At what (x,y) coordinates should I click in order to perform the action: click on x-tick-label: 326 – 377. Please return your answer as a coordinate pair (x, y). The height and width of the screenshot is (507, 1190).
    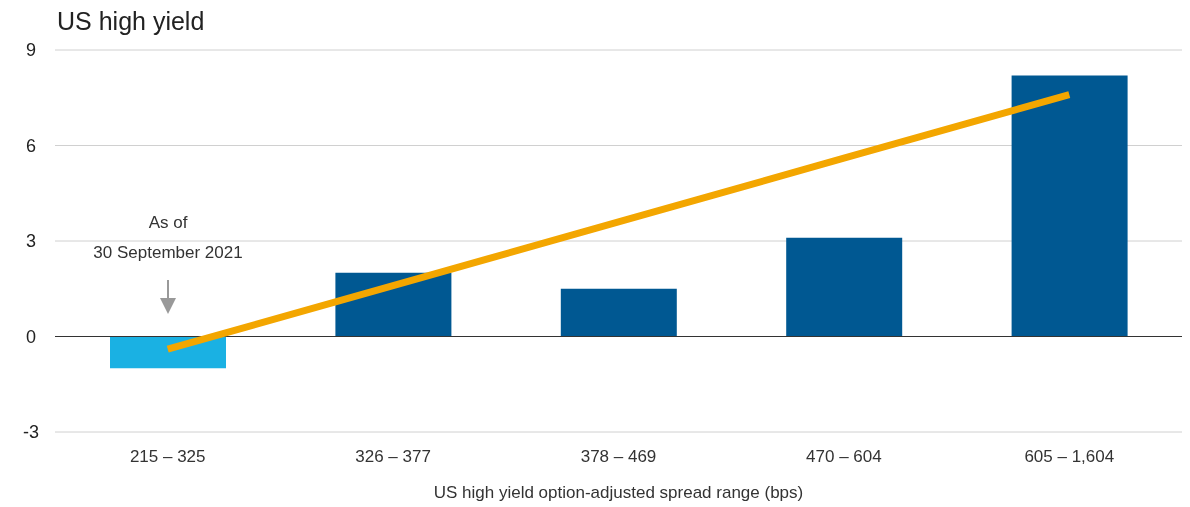
    Looking at the image, I should click on (393, 457).